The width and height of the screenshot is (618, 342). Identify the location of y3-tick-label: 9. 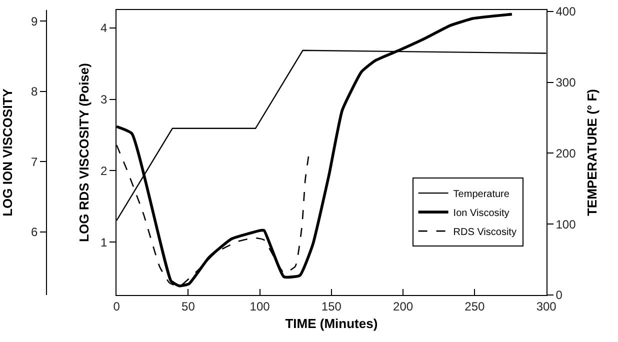
(34, 21).